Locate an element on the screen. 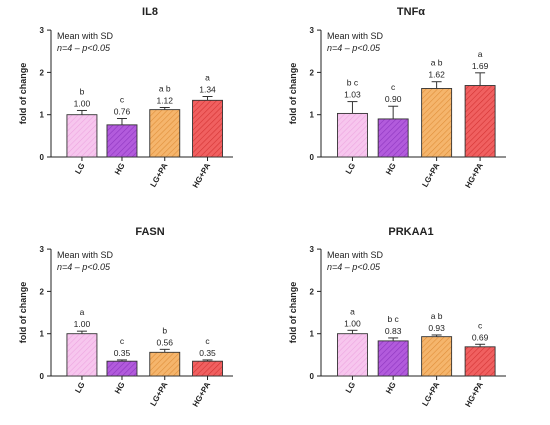  data-label: 1.12 is located at coordinates (164, 101).